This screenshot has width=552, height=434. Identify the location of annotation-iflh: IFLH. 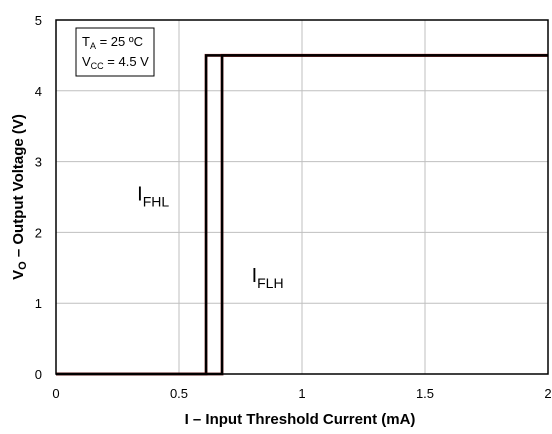
(268, 278).